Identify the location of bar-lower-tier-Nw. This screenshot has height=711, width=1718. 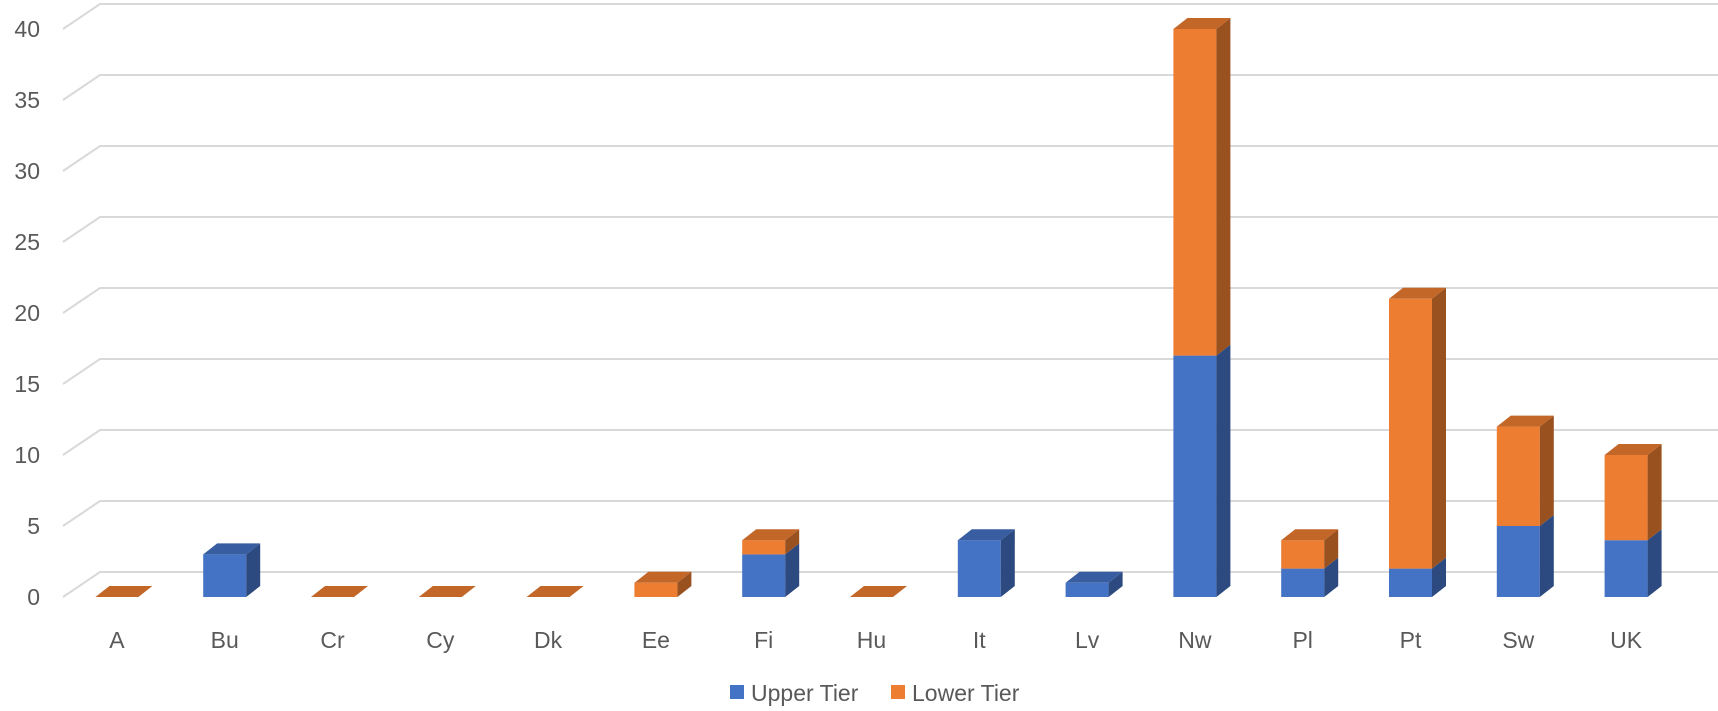
(1195, 192).